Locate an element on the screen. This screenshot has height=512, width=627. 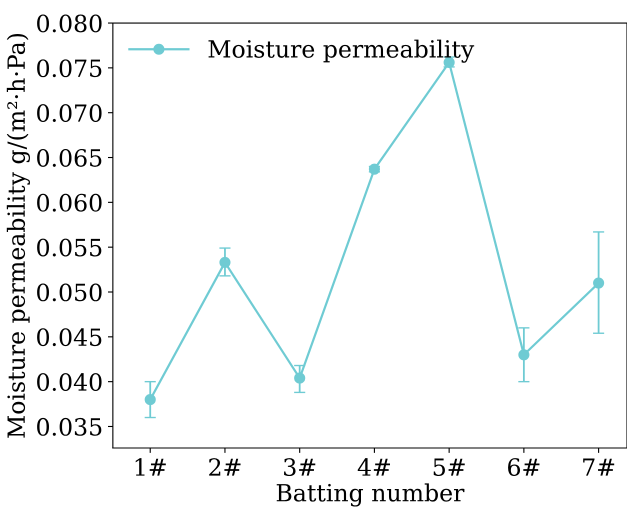
x-tick-label: 7# is located at coordinates (598, 467).